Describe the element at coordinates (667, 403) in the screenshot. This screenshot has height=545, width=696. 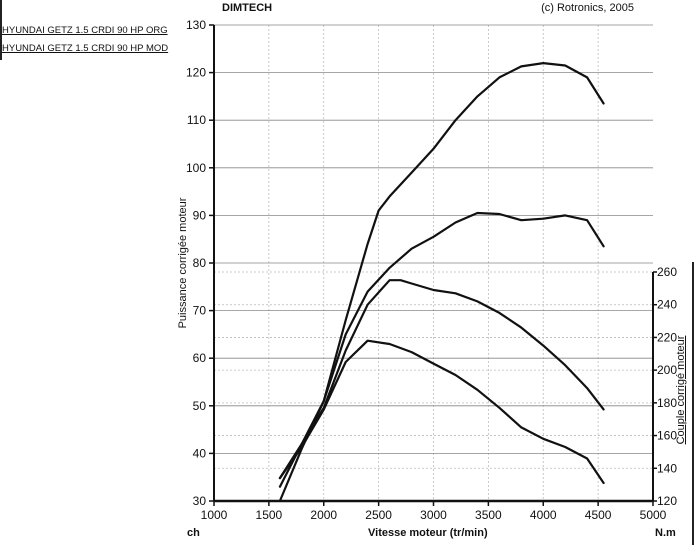
I see `y-right-tick-label: 180` at that location.